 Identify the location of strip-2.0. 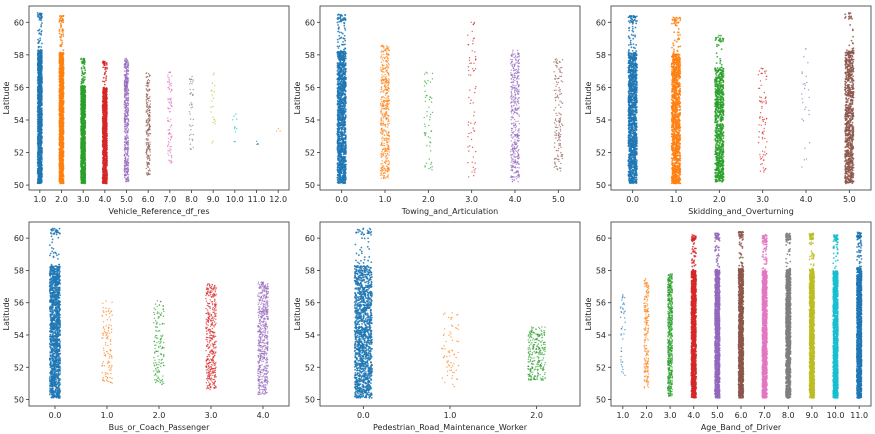
(61, 99).